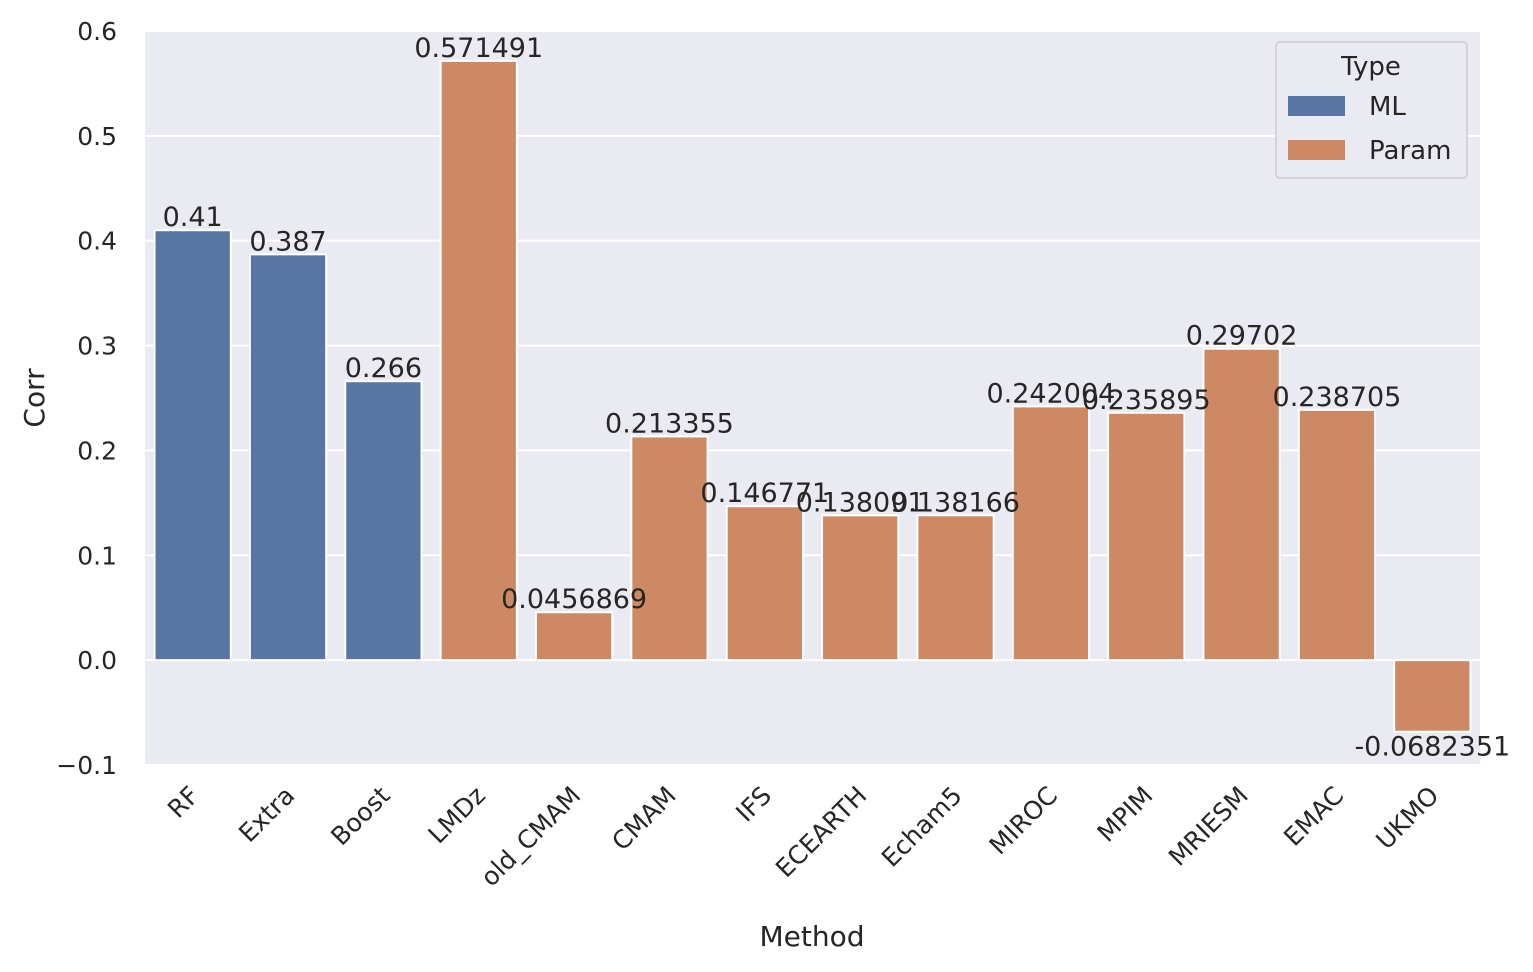  Describe the element at coordinates (1208, 826) in the screenshot. I see `x-tick-label: MRIESM` at that location.